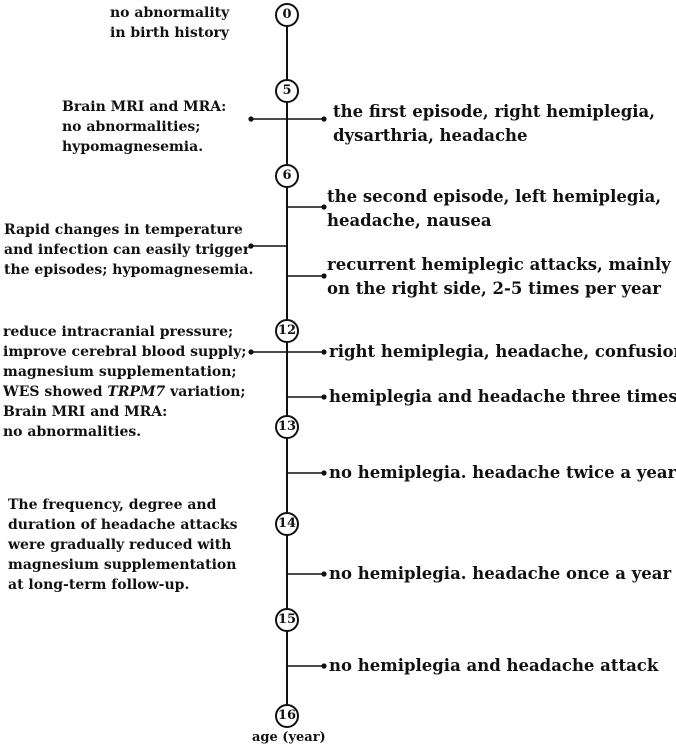  Describe the element at coordinates (287, 524) in the screenshot. I see `milestone-age-14: 14` at that location.